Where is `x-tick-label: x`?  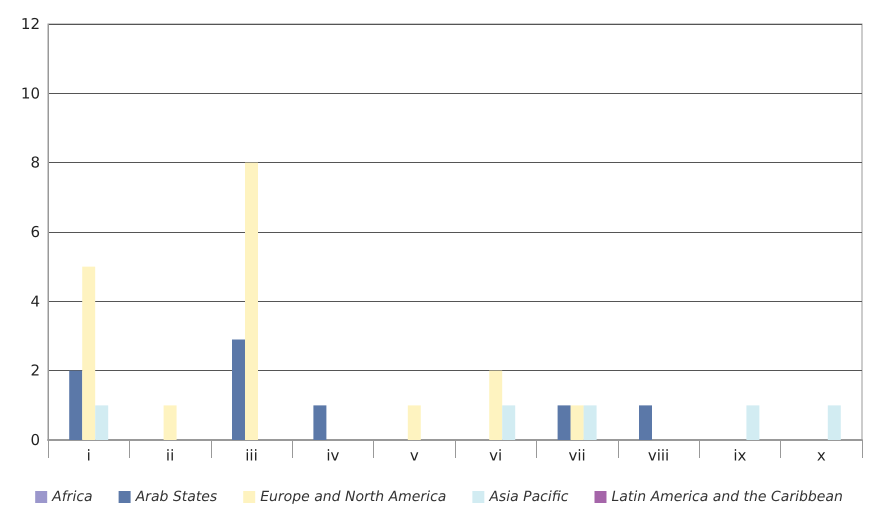
x-tick-label: x is located at coordinates (821, 455).